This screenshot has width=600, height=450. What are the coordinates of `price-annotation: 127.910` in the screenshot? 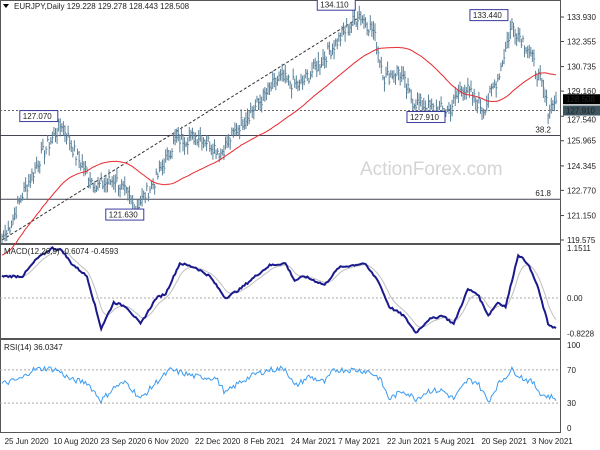 It's located at (424, 117).